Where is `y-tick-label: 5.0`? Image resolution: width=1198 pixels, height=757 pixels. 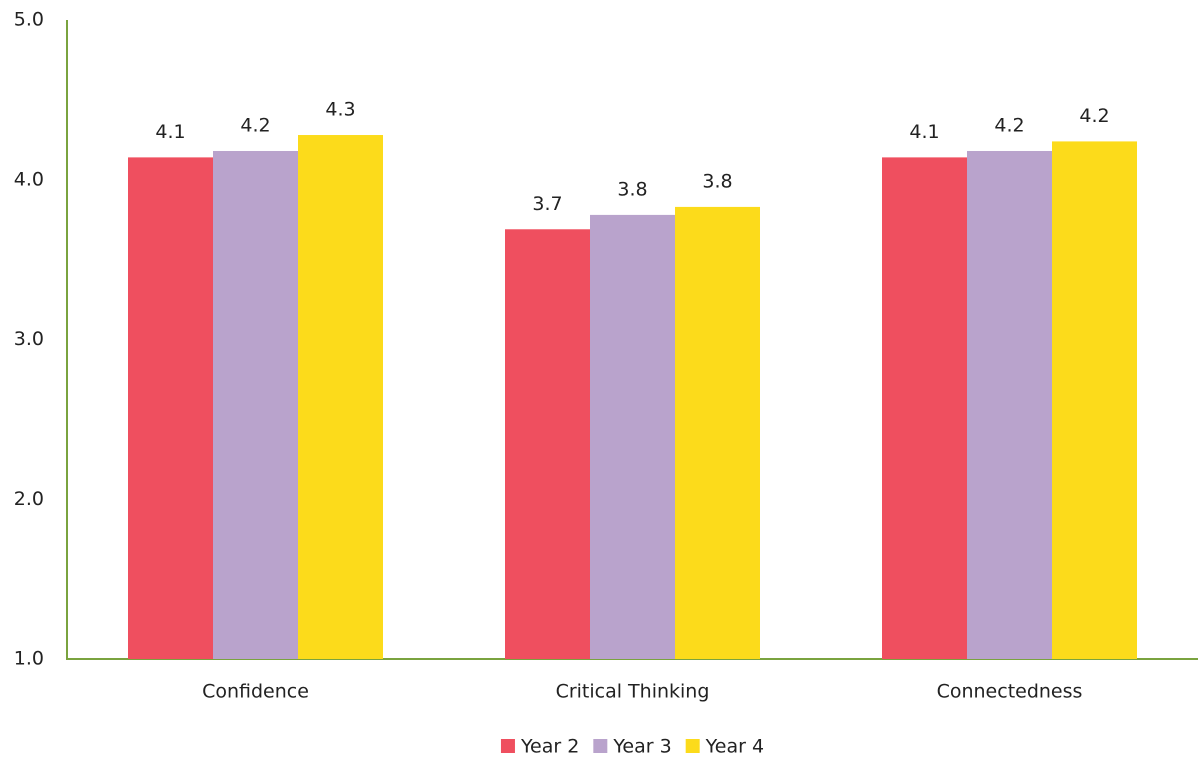 y-tick-label: 5.0 is located at coordinates (29, 20).